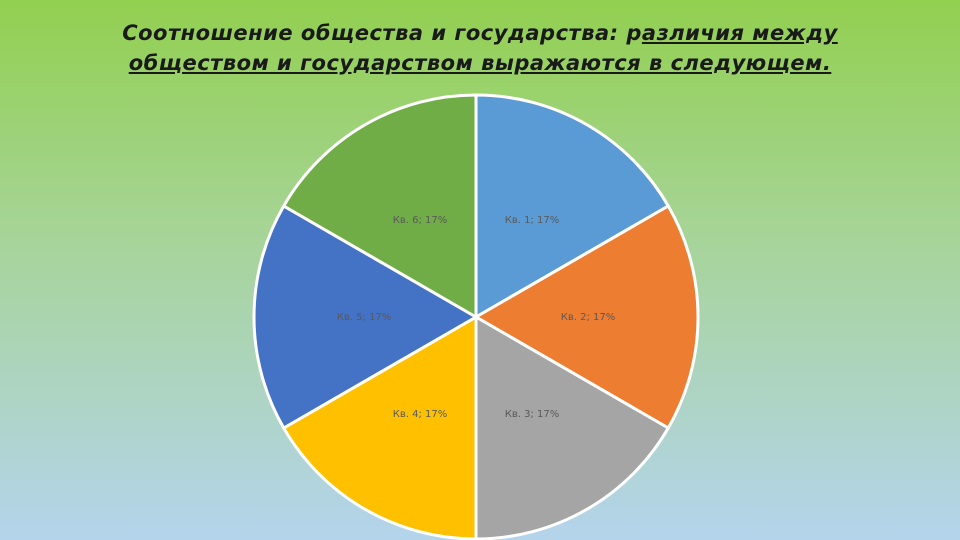 Image resolution: width=960 pixels, height=540 pixels. I want to click on title-part: Соотношение общества и государства: р, so click(382, 33).